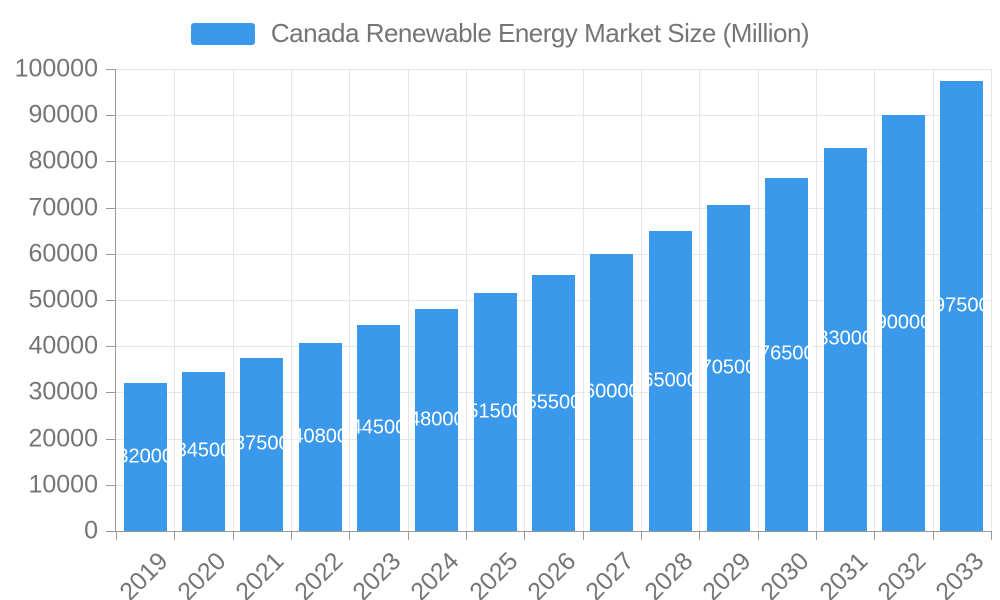 Image resolution: width=1000 pixels, height=600 pixels. Describe the element at coordinates (63, 253) in the screenshot. I see `y-tick-label: 60000` at that location.